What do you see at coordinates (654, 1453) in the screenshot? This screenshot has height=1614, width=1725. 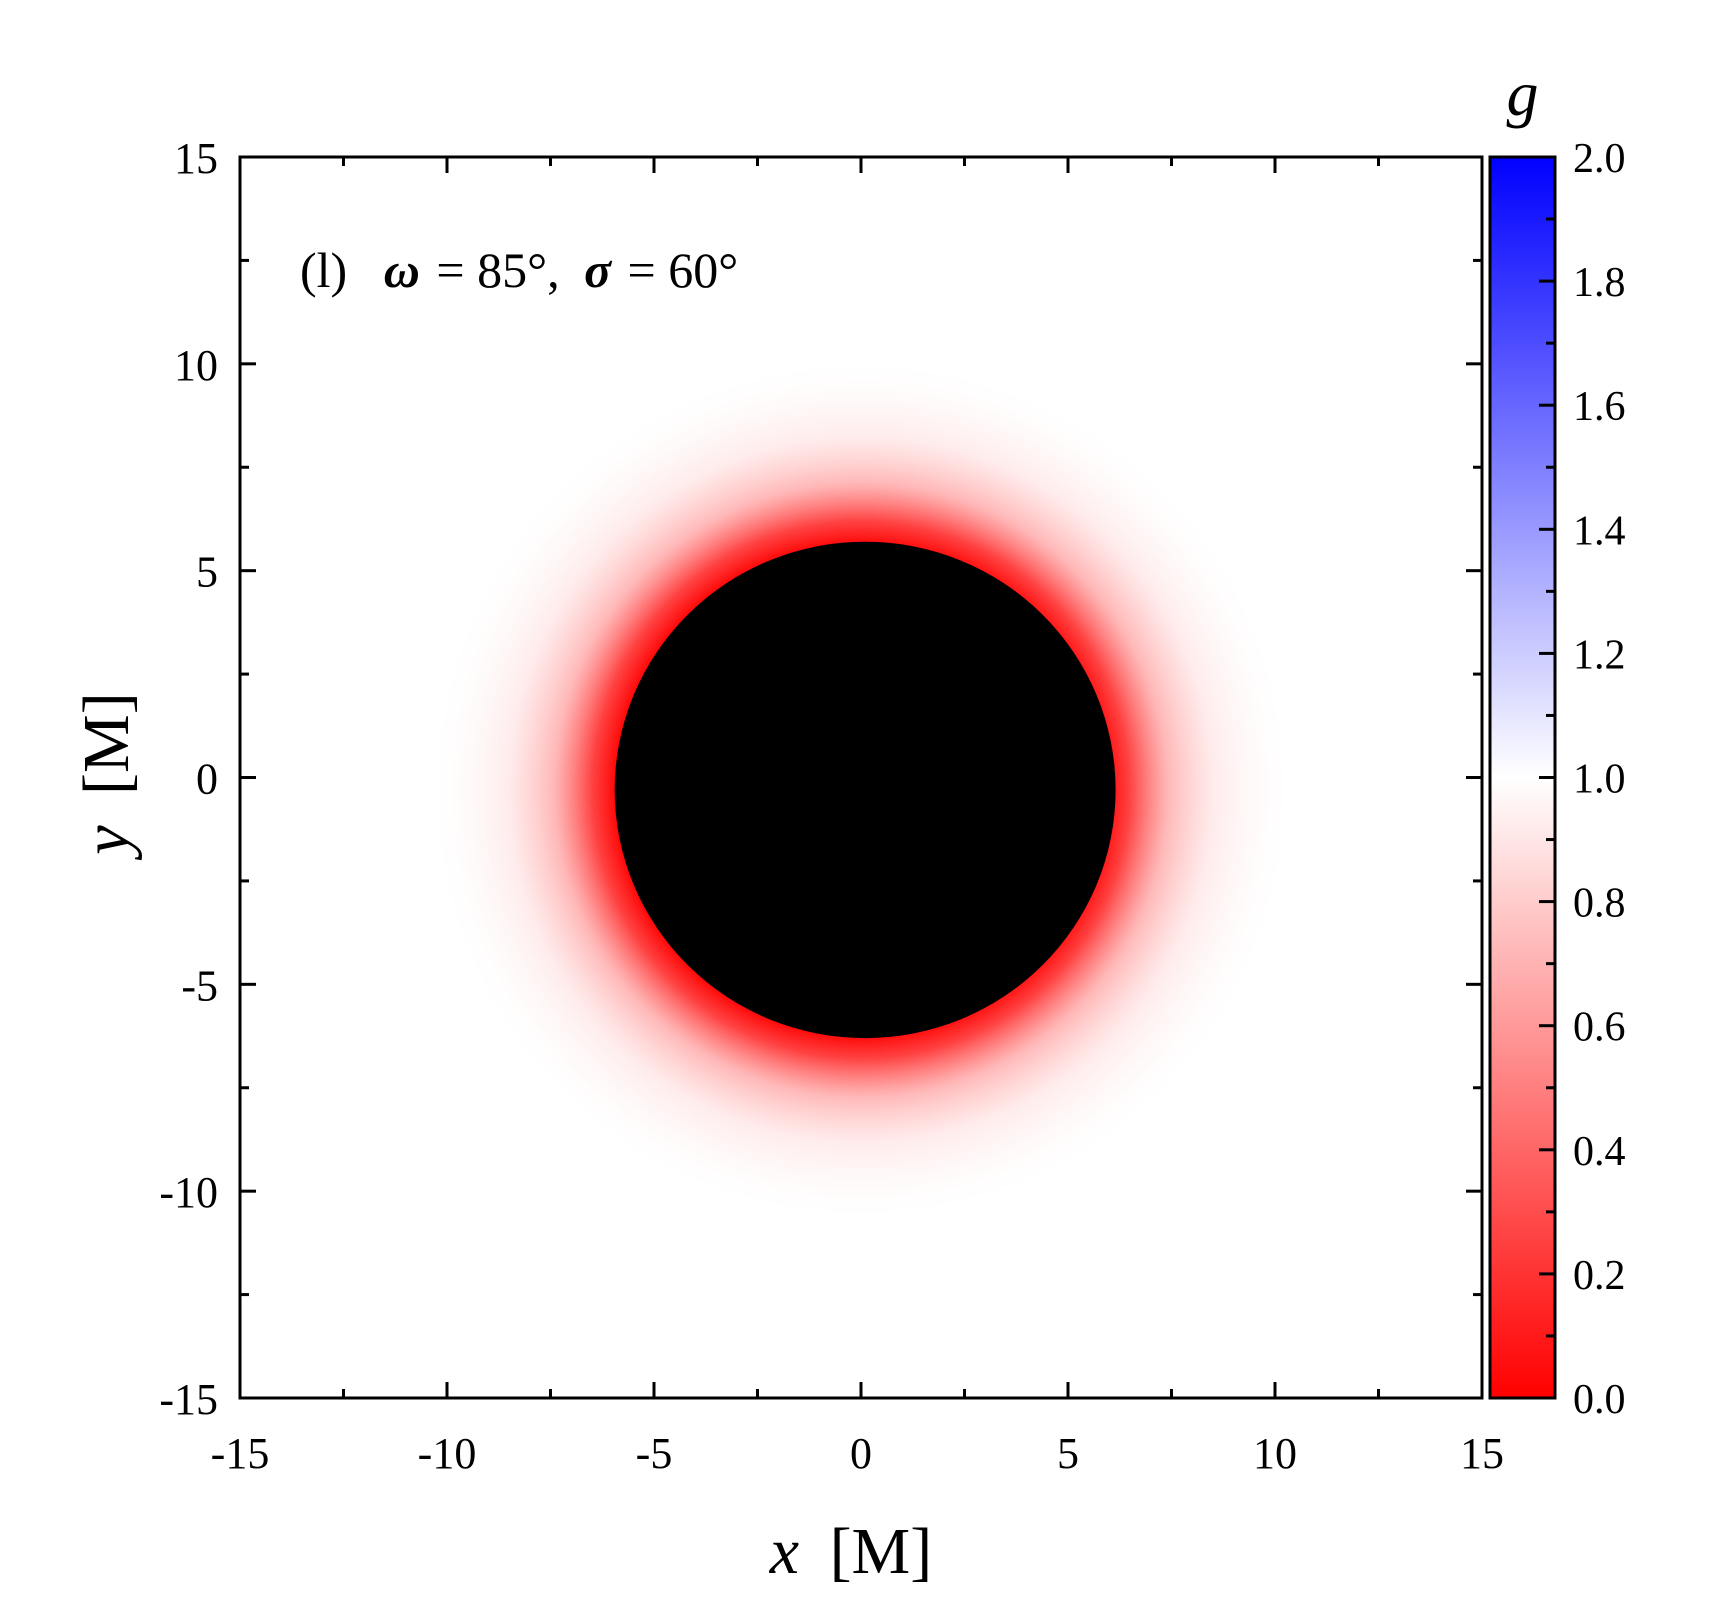 I see `x-tick-label: -5` at bounding box center [654, 1453].